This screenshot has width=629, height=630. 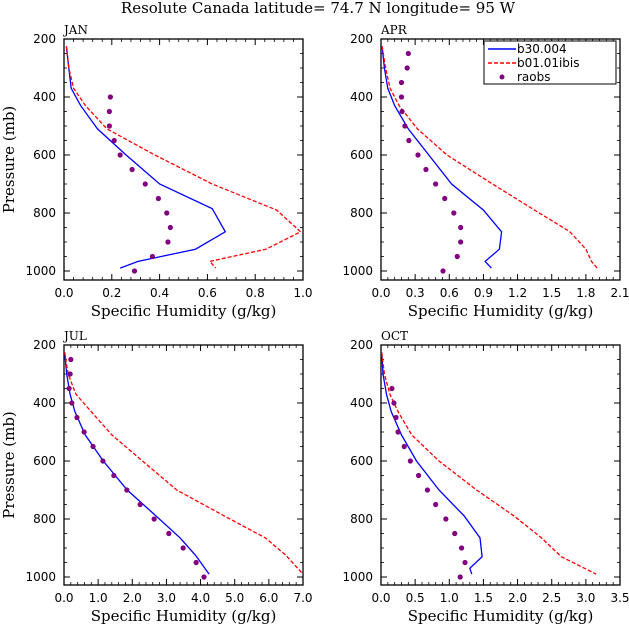 I want to click on panel-title: APR, so click(x=394, y=30).